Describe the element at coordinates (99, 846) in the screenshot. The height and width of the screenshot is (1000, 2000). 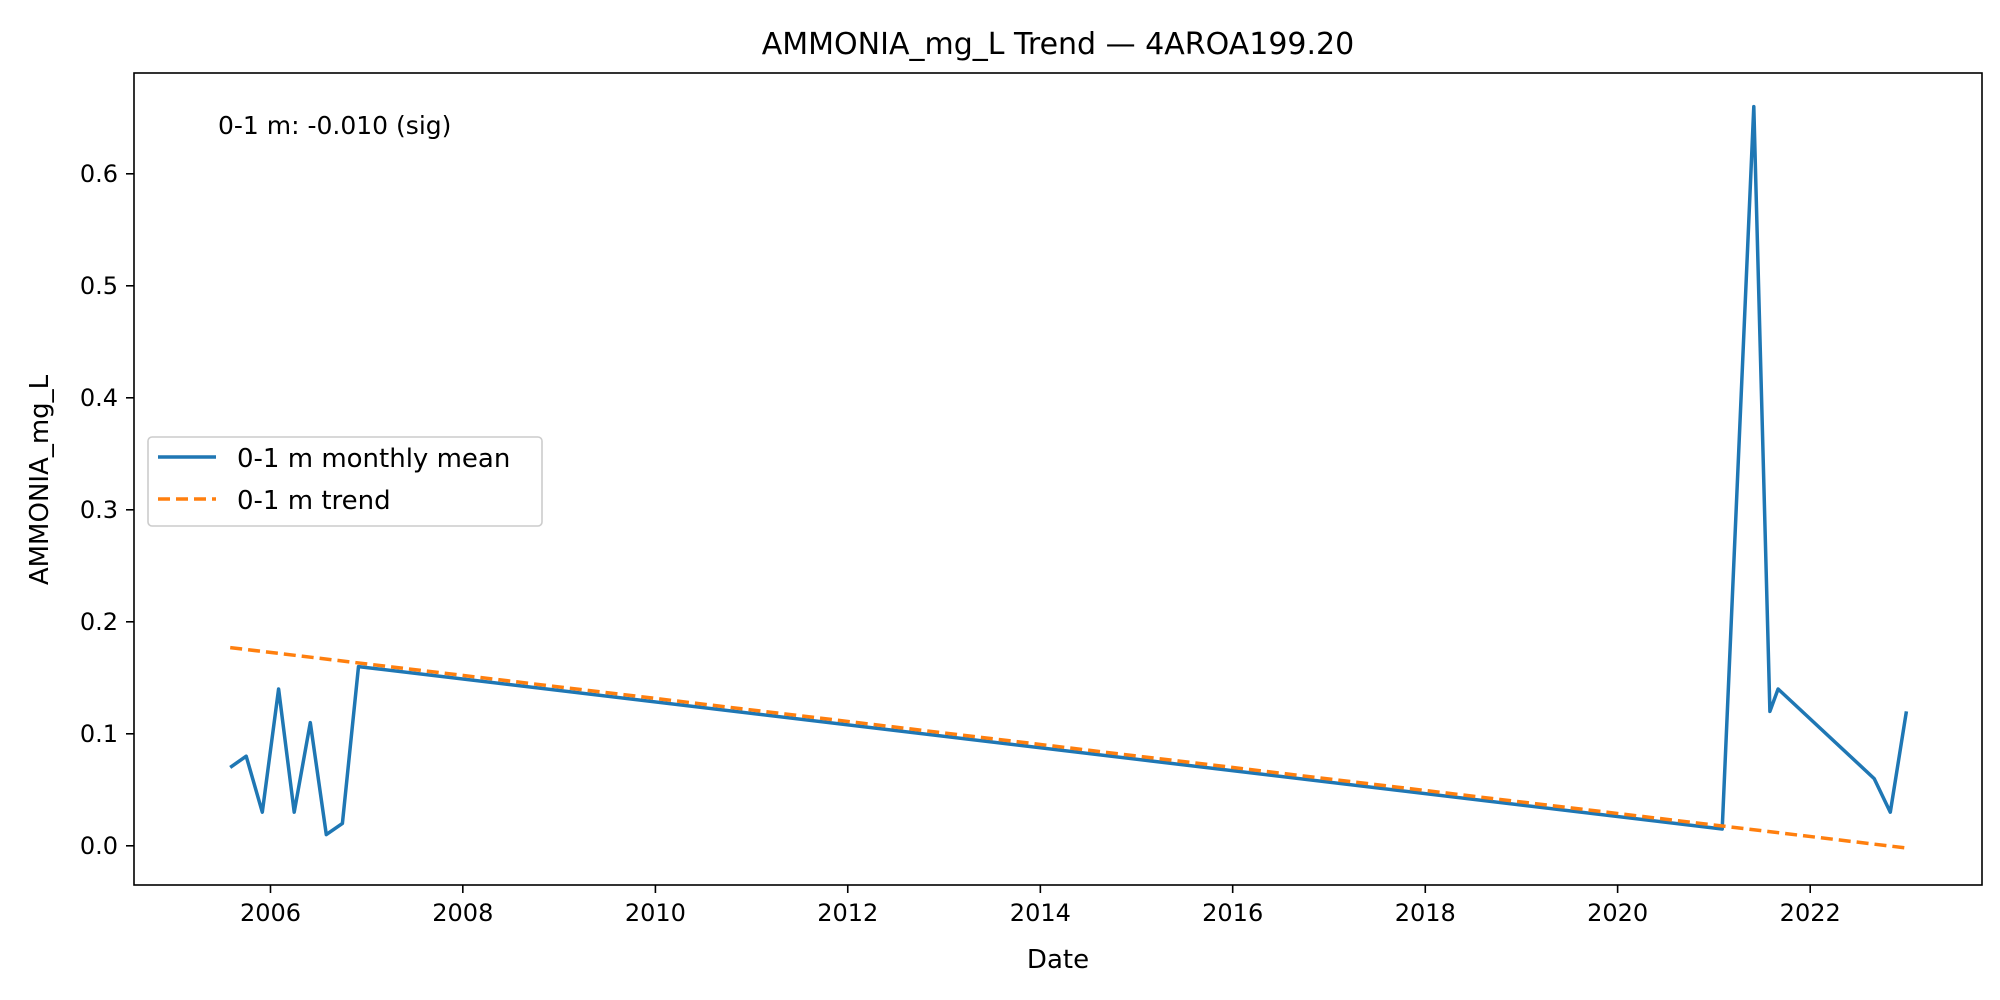
I see `y-tick-label-0.0: 0.0` at that location.